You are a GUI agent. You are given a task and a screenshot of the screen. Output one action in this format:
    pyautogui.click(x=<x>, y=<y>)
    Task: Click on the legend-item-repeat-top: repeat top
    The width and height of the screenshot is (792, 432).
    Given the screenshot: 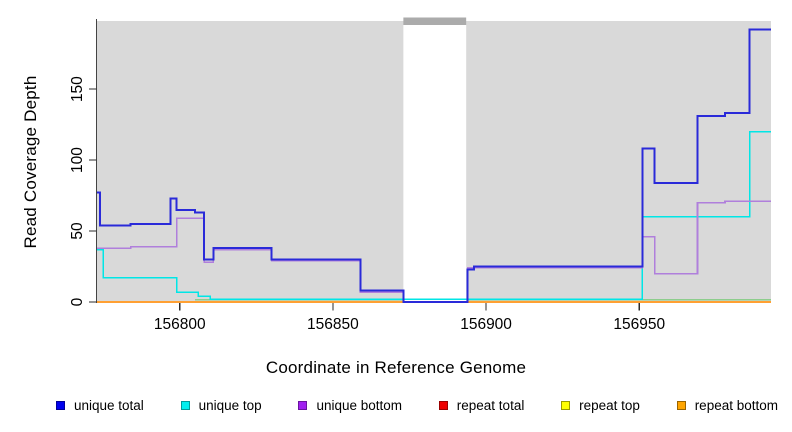 What is the action you would take?
    pyautogui.click(x=600, y=405)
    